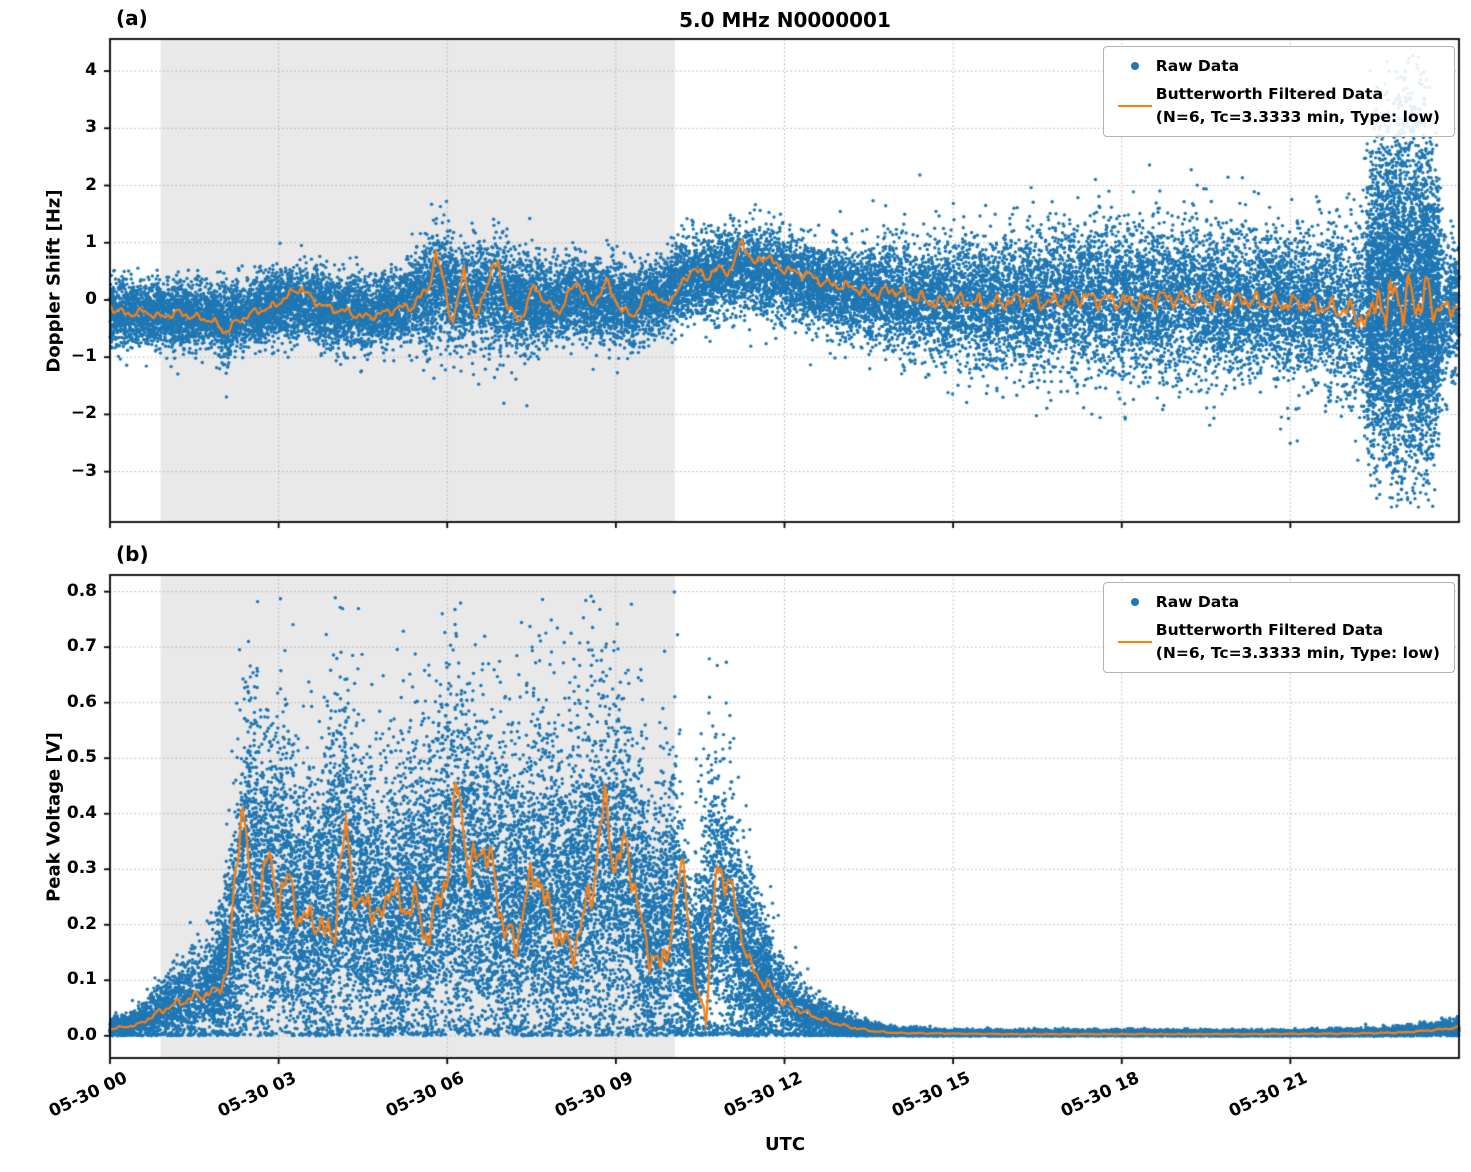  I want to click on y-tick-label: 0.8, so click(81, 590).